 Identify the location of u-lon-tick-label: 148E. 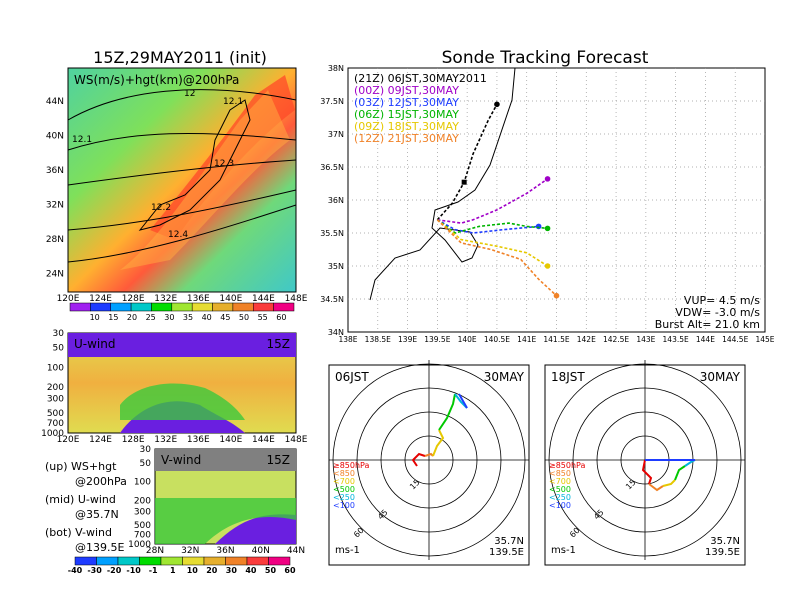
(296, 440).